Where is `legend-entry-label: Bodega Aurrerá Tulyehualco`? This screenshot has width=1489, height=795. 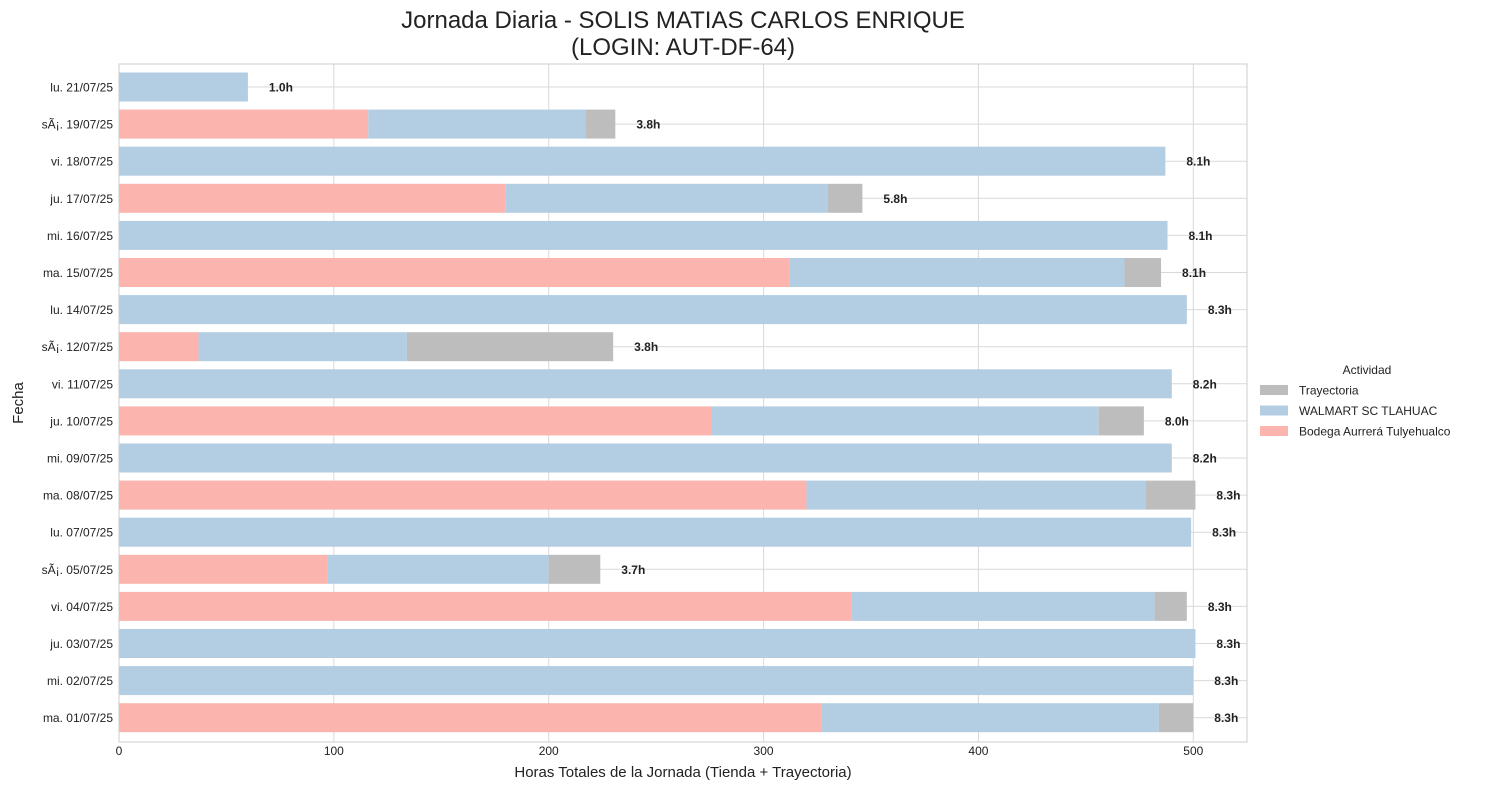 legend-entry-label: Bodega Aurrerá Tulyehualco is located at coordinates (1375, 432).